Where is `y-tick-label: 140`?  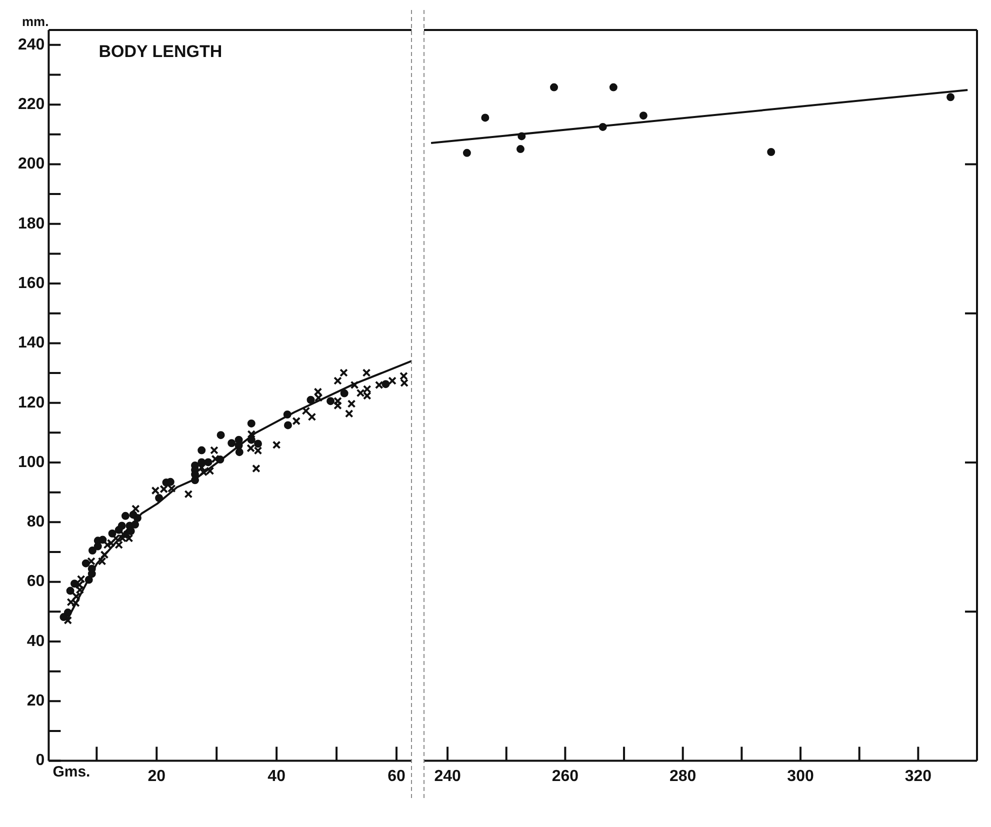 y-tick-label: 140 is located at coordinates (31, 343).